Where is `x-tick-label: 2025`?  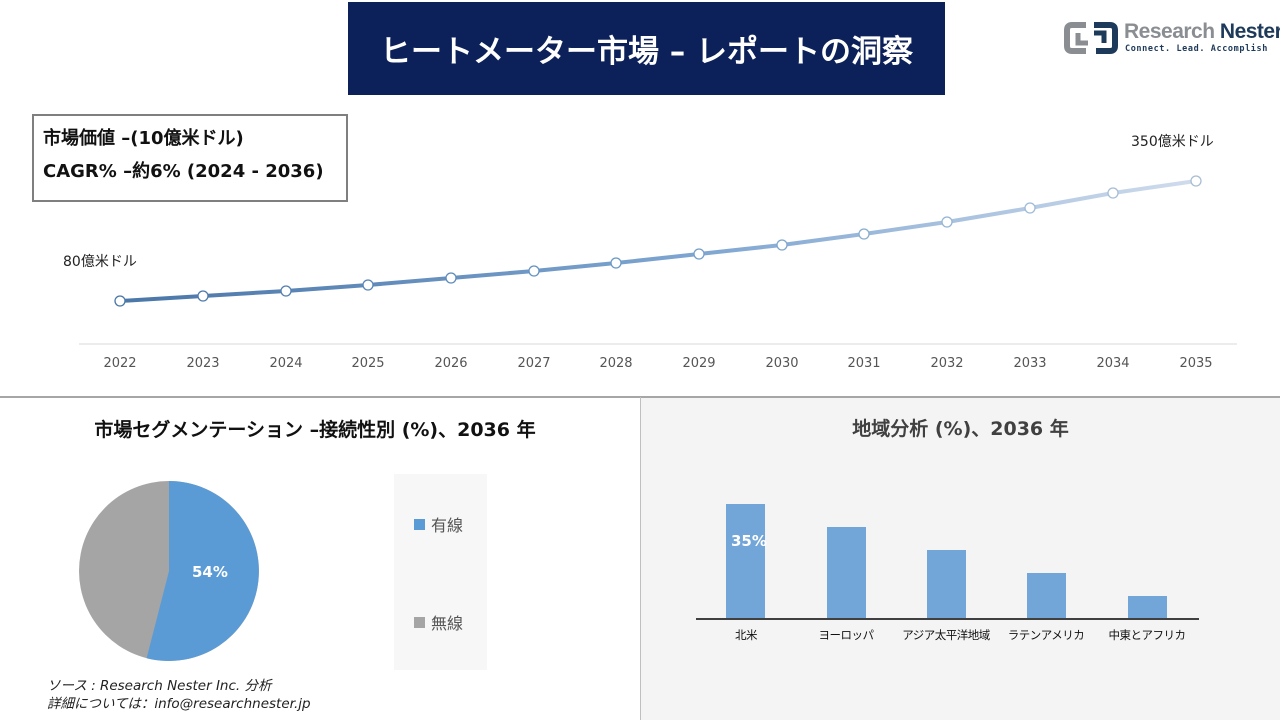 x-tick-label: 2025 is located at coordinates (368, 363).